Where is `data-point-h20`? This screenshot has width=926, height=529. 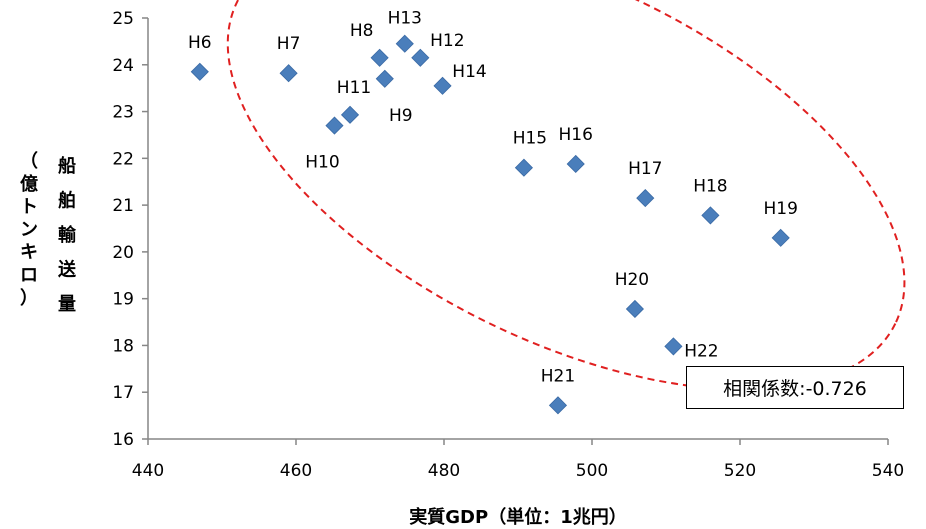
data-point-h20 is located at coordinates (634, 309).